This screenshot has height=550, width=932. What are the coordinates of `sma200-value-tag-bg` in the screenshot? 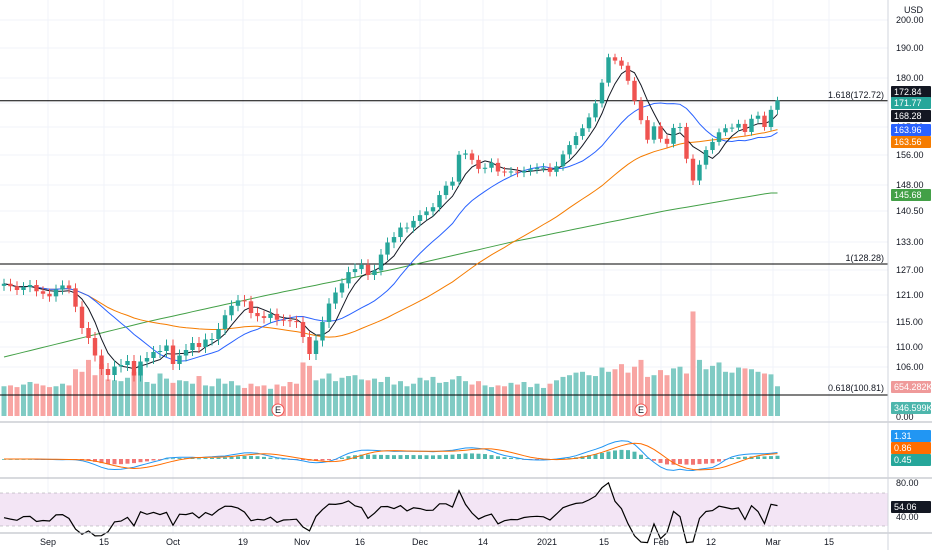 It's located at (911, 195).